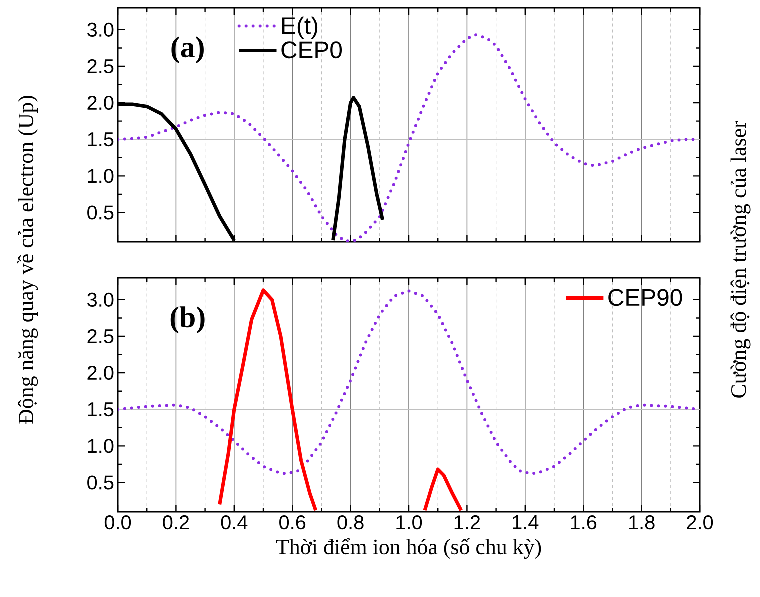  What do you see at coordinates (351, 523) in the screenshot?
I see `x-tick-label: 0.8` at bounding box center [351, 523].